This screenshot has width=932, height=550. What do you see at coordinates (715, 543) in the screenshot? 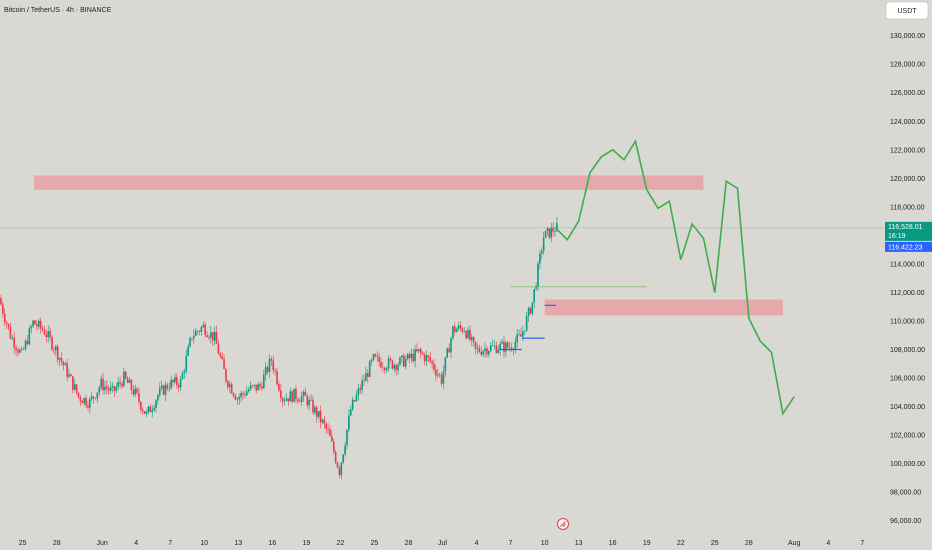
I see `time-tick-label: 25` at bounding box center [715, 543].